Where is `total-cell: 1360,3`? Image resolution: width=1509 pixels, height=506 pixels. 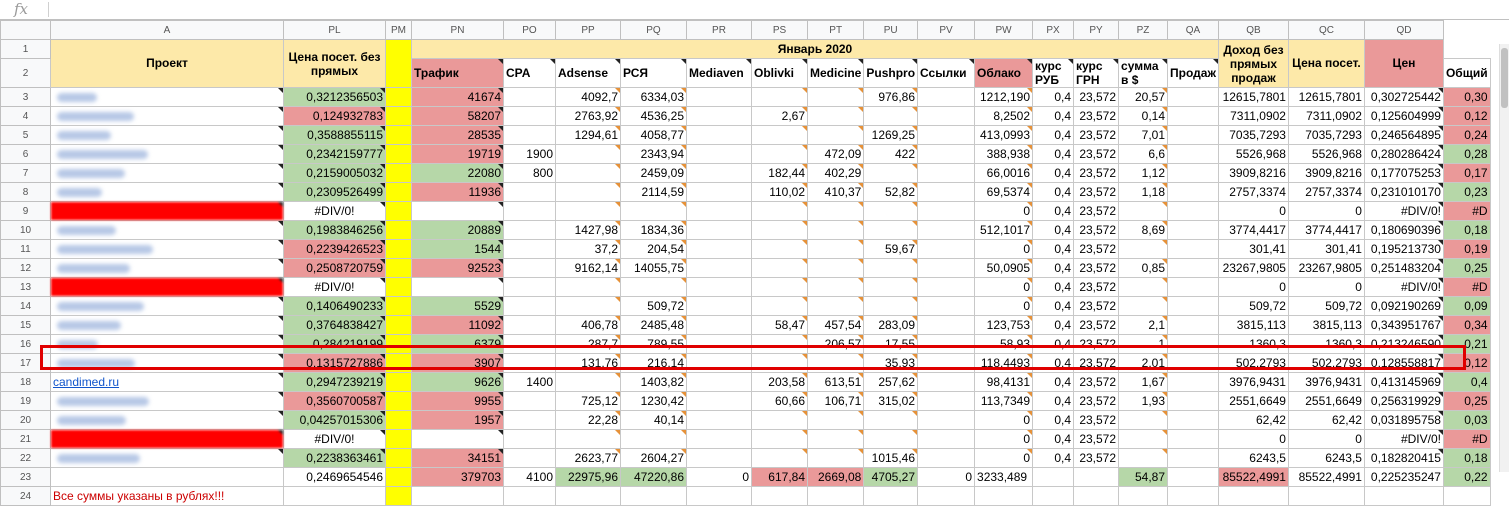 total-cell: 1360,3 is located at coordinates (1253, 344).